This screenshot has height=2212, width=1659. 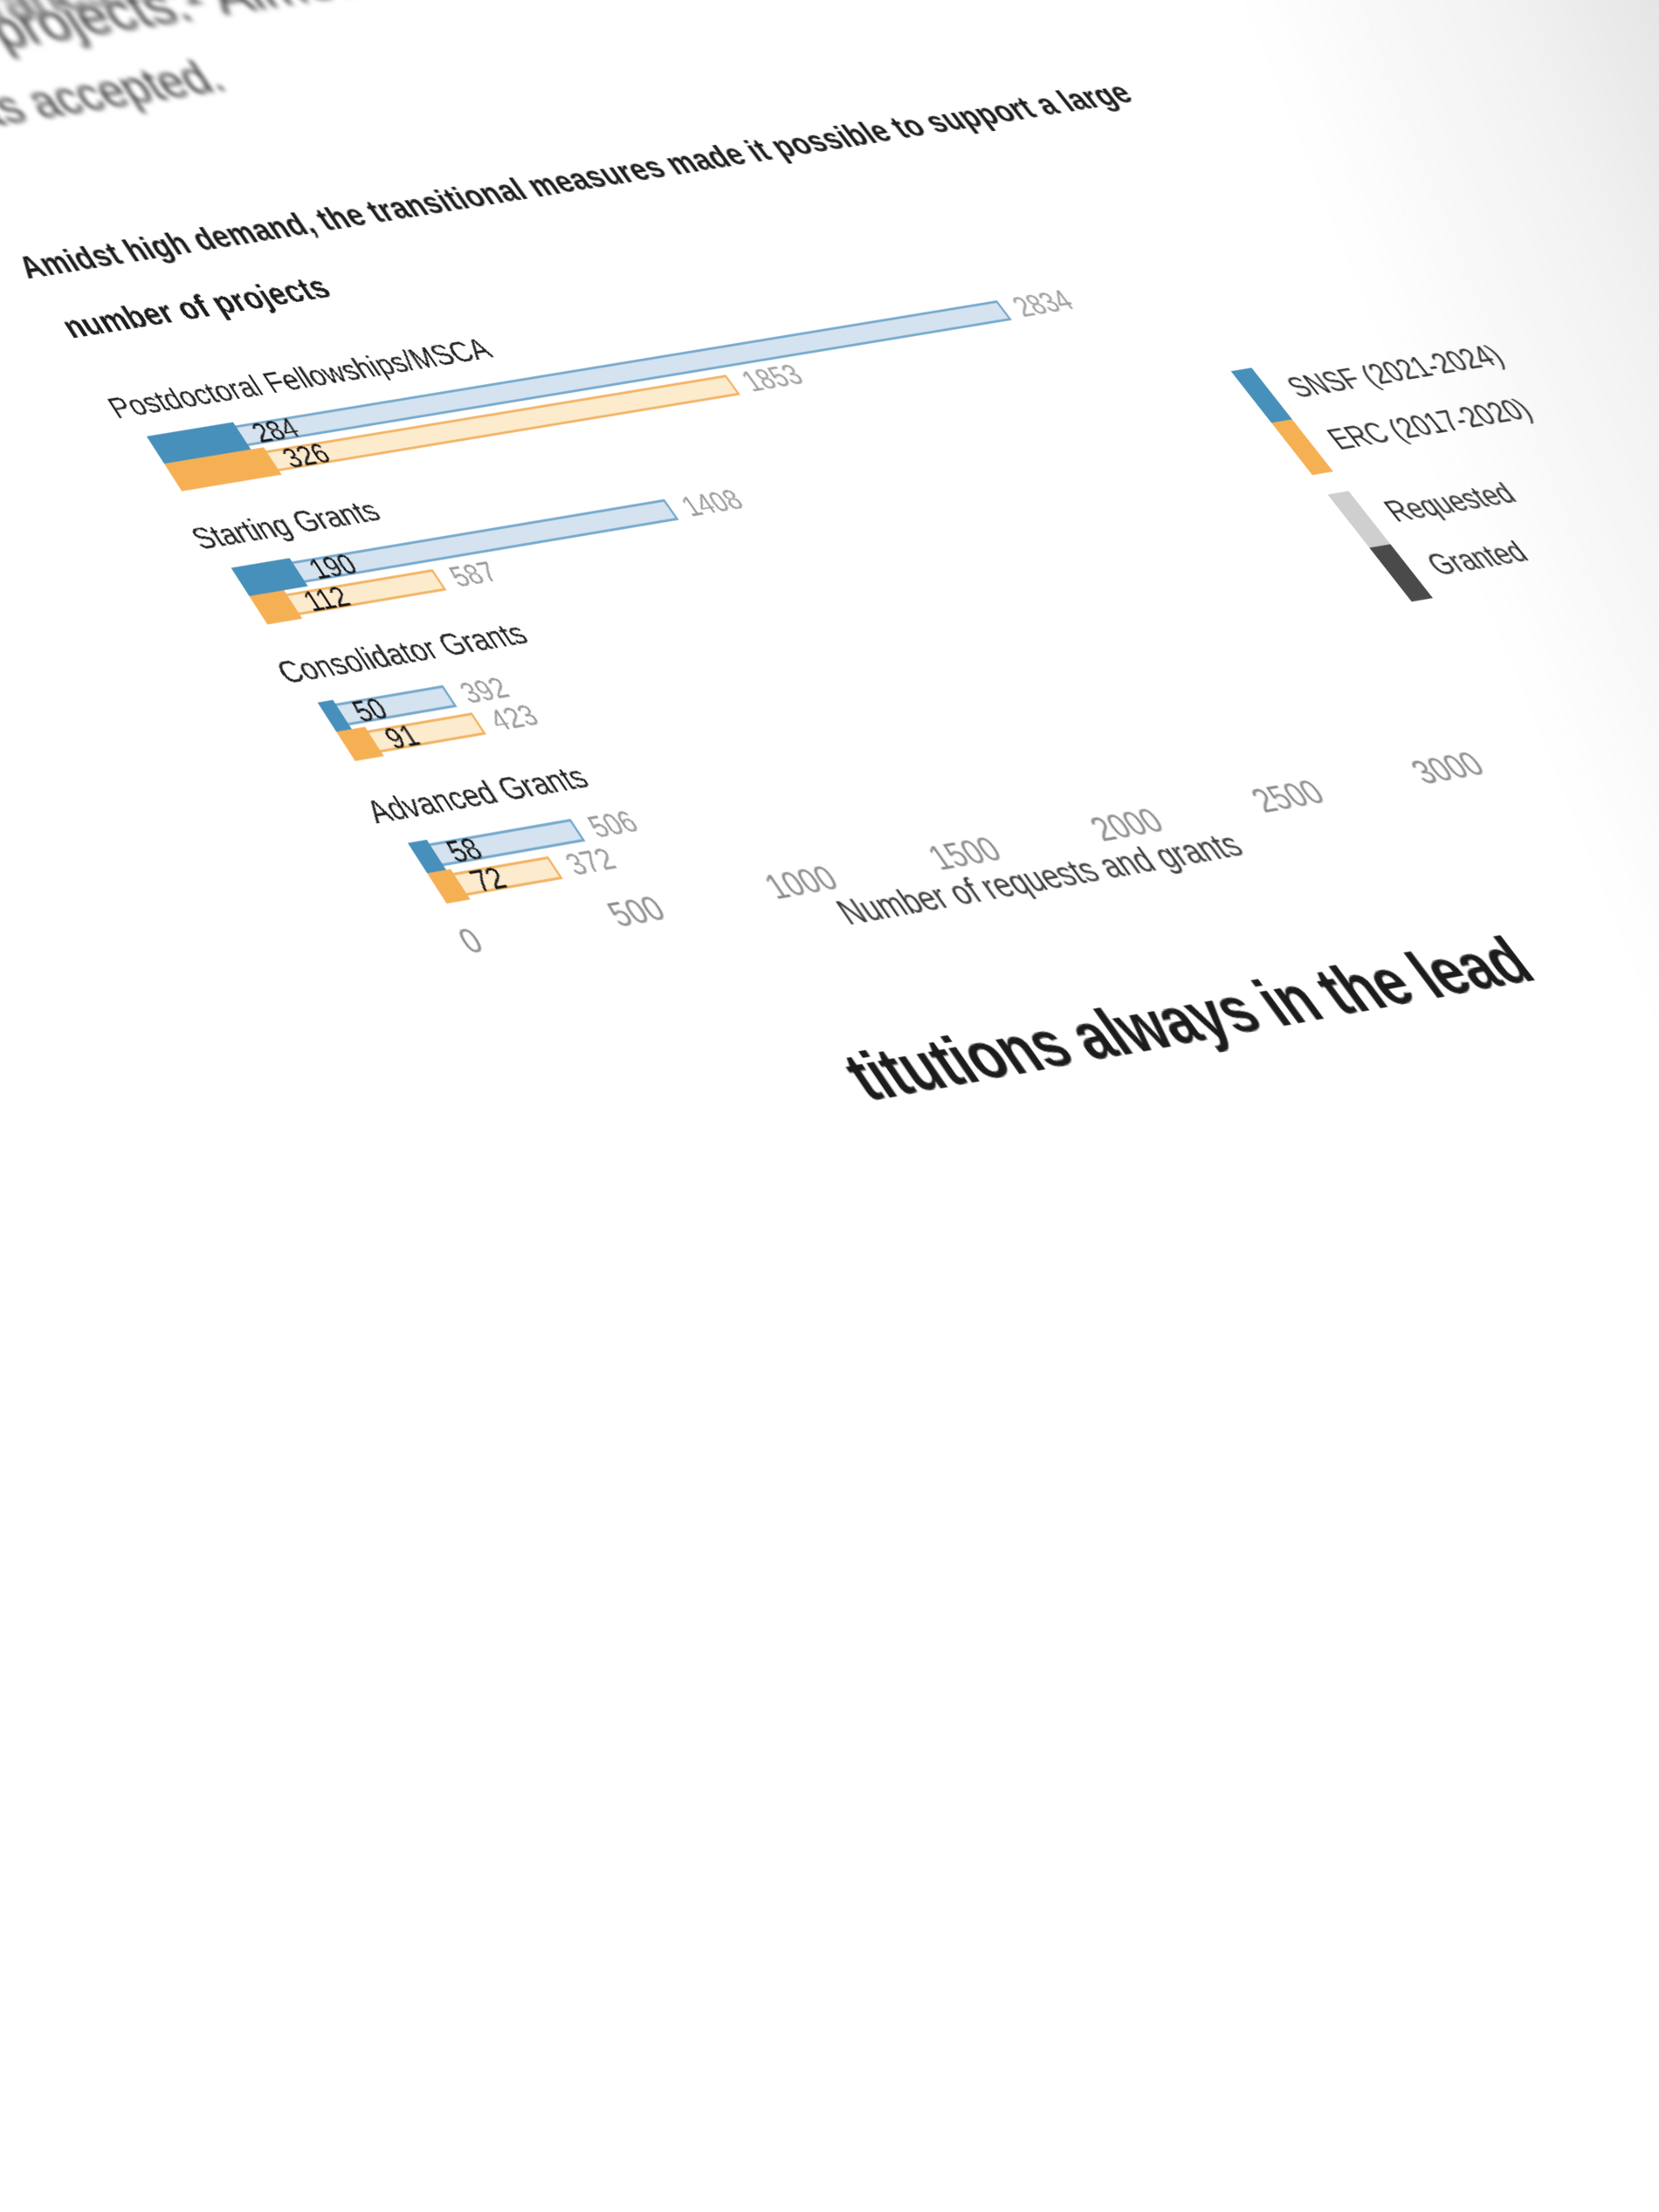 I want to click on category-label: Advanced Grants, so click(x=478, y=795).